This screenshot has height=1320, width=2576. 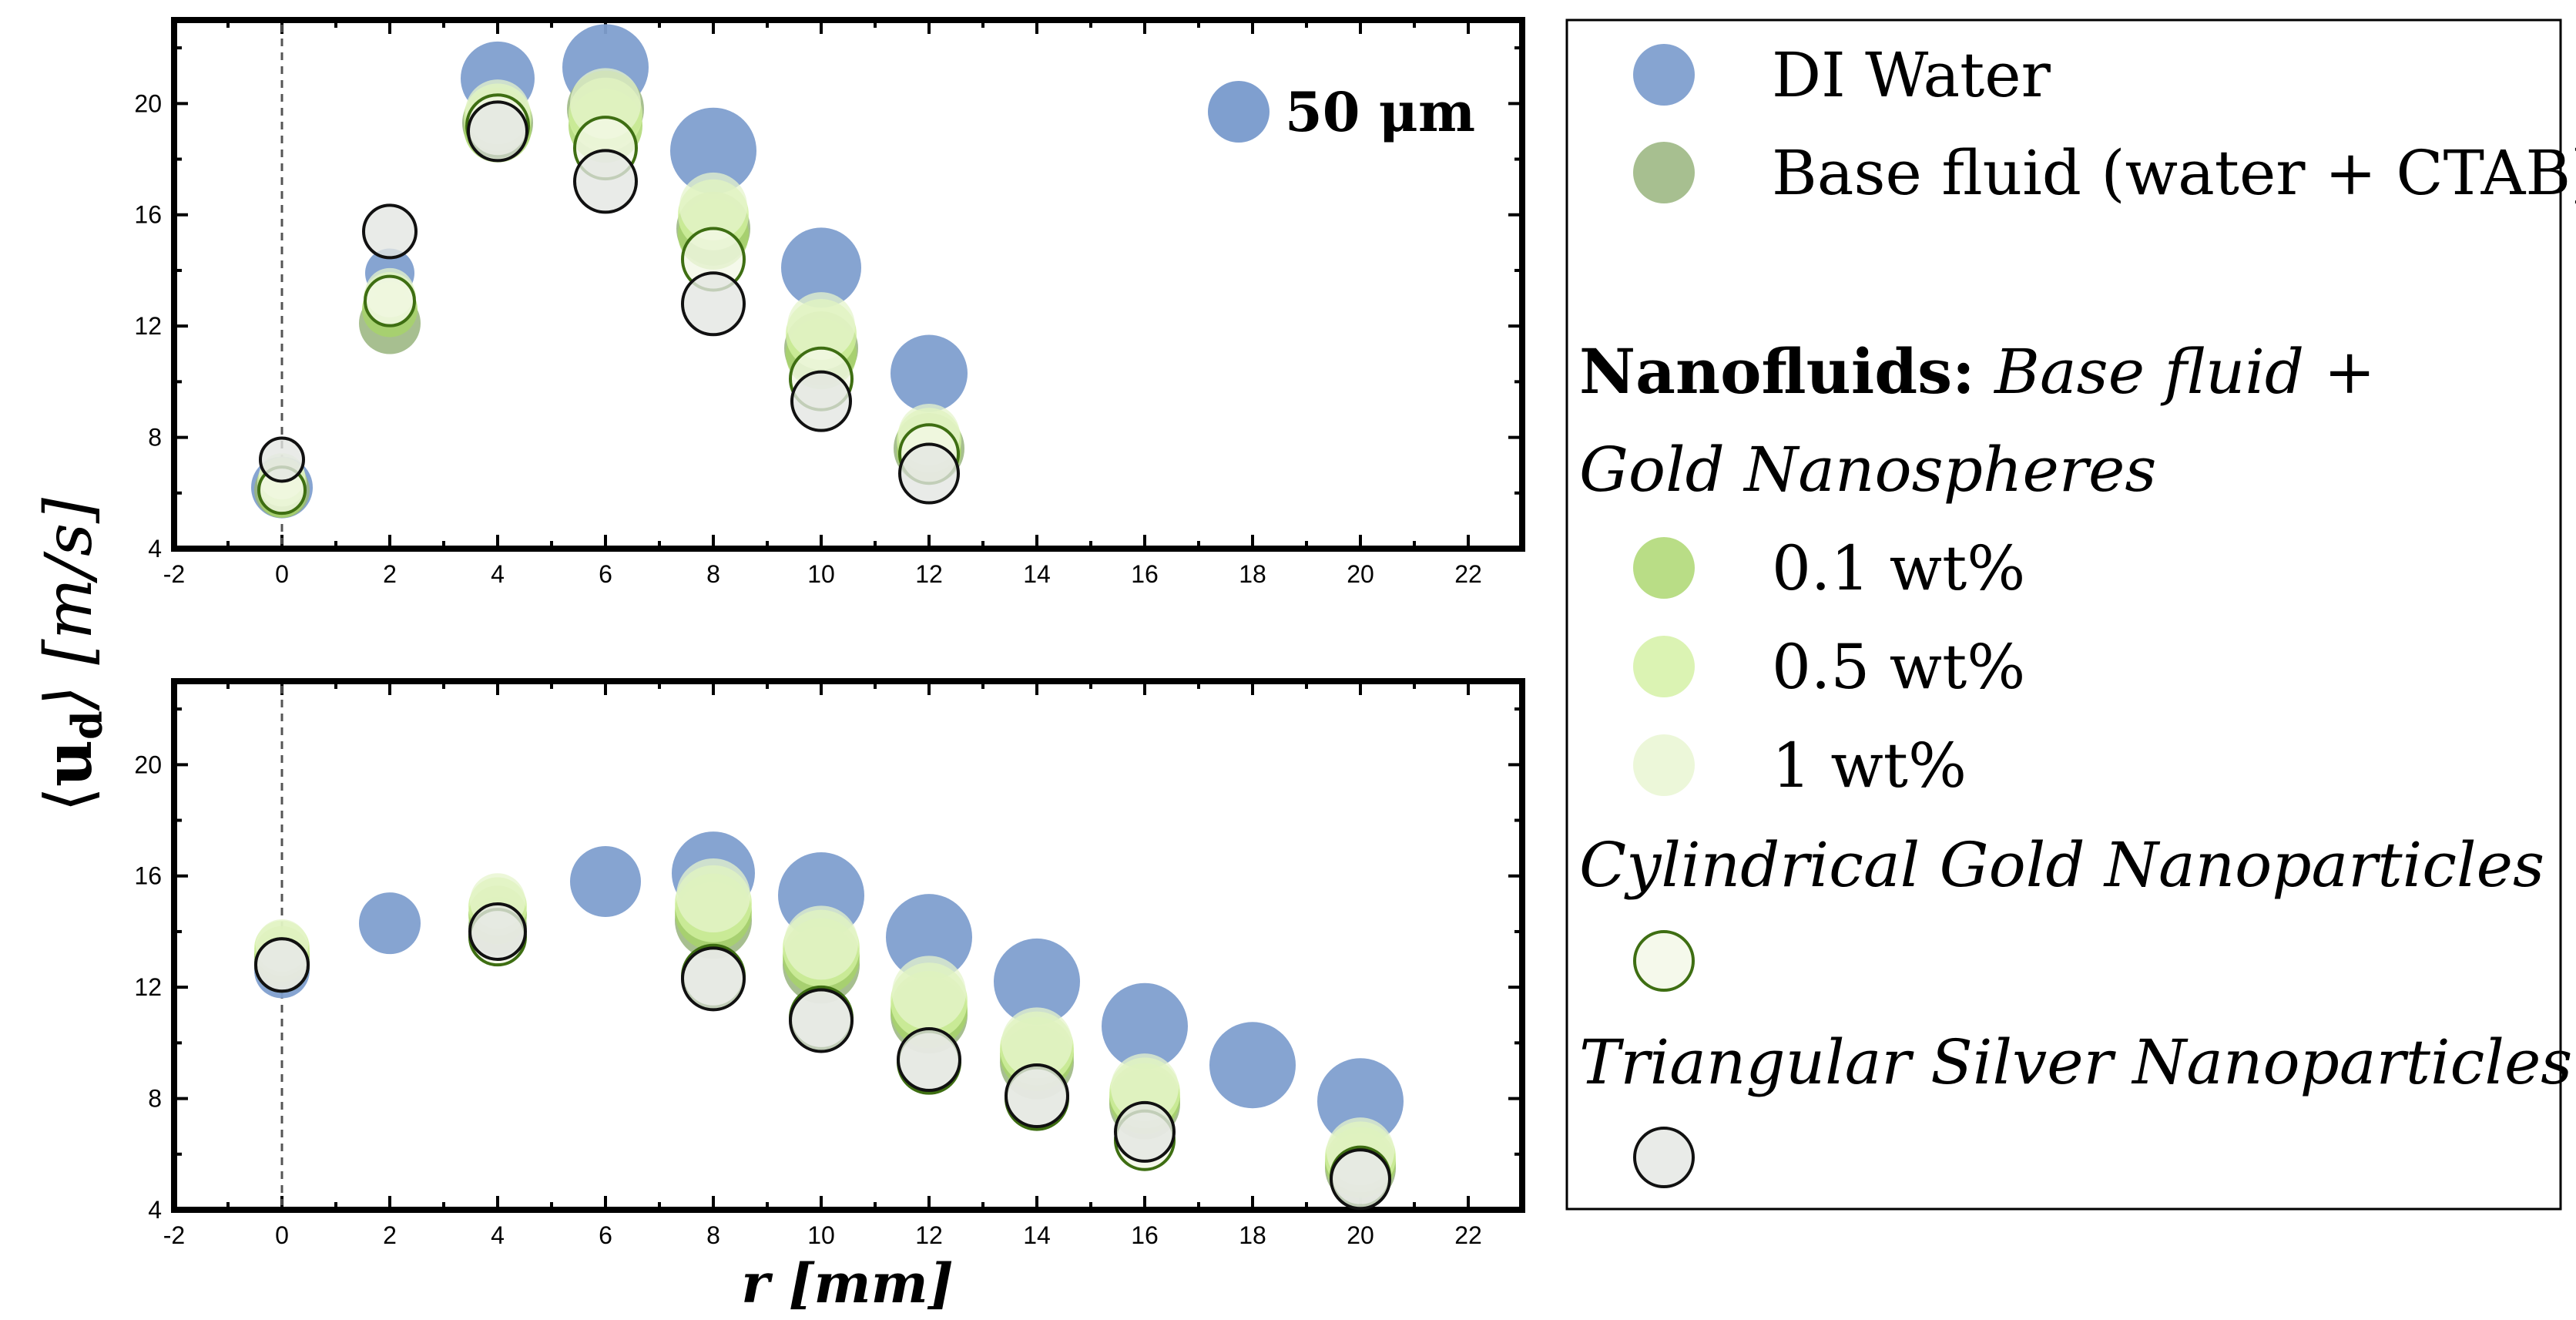 I want to click on legend-label-01: 0.1 wt%, so click(x=1898, y=568).